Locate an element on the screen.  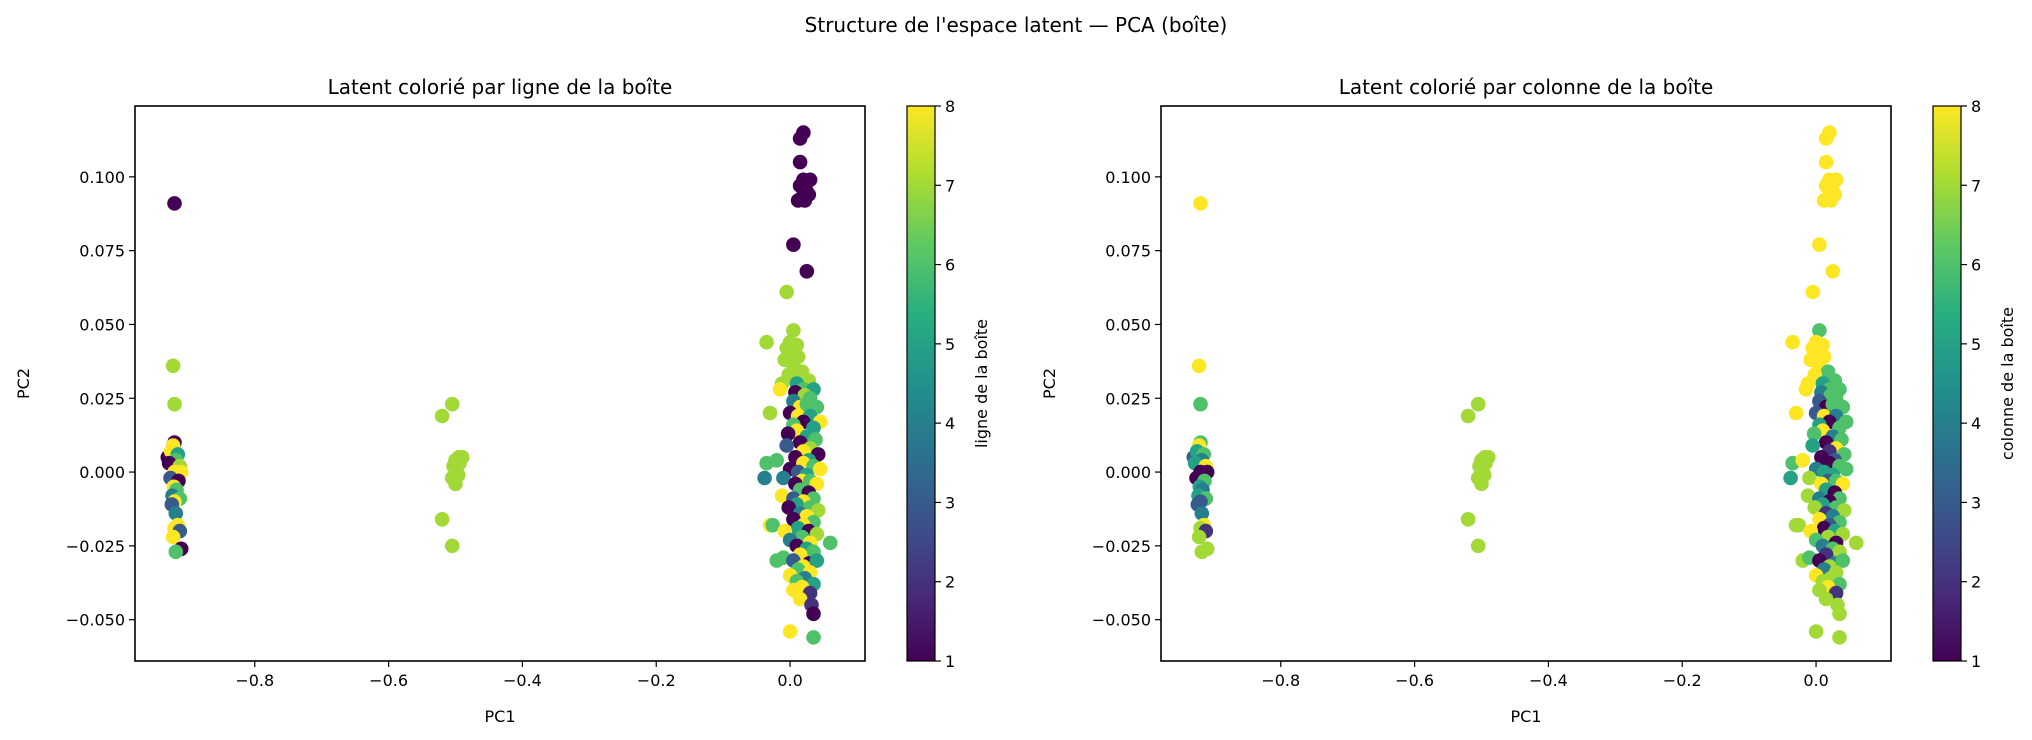
axes-title: Latent colorié par colonne de la boîte is located at coordinates (1526, 87).